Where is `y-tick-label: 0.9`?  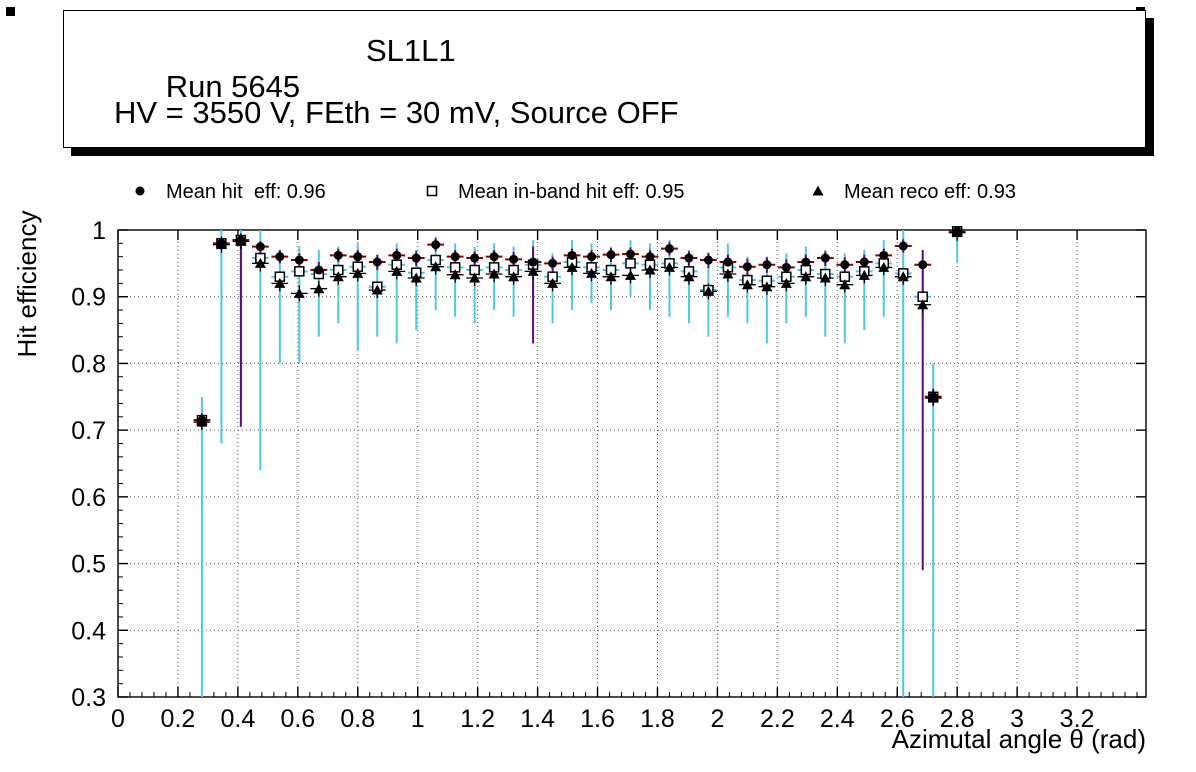
y-tick-label: 0.9 is located at coordinates (88, 298).